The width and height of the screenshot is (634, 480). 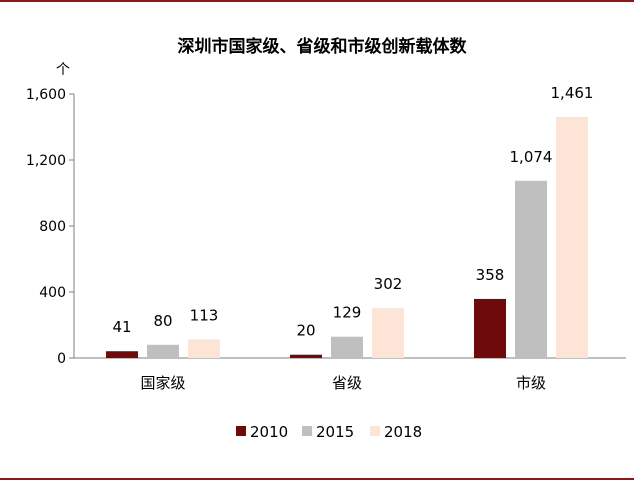 I want to click on data-label: 129, so click(x=347, y=313).